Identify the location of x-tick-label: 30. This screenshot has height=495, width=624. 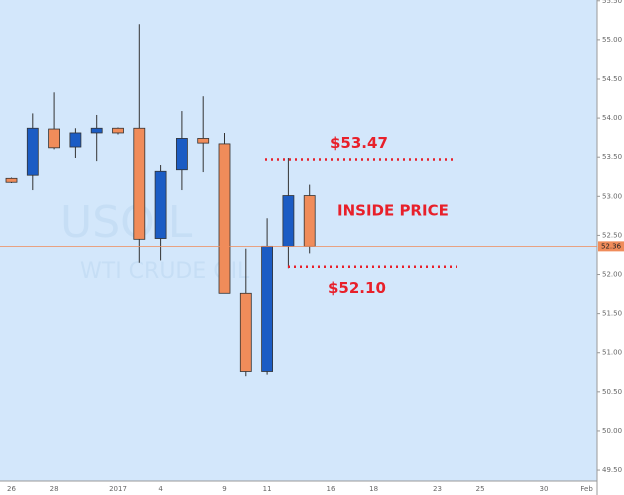
(544, 489).